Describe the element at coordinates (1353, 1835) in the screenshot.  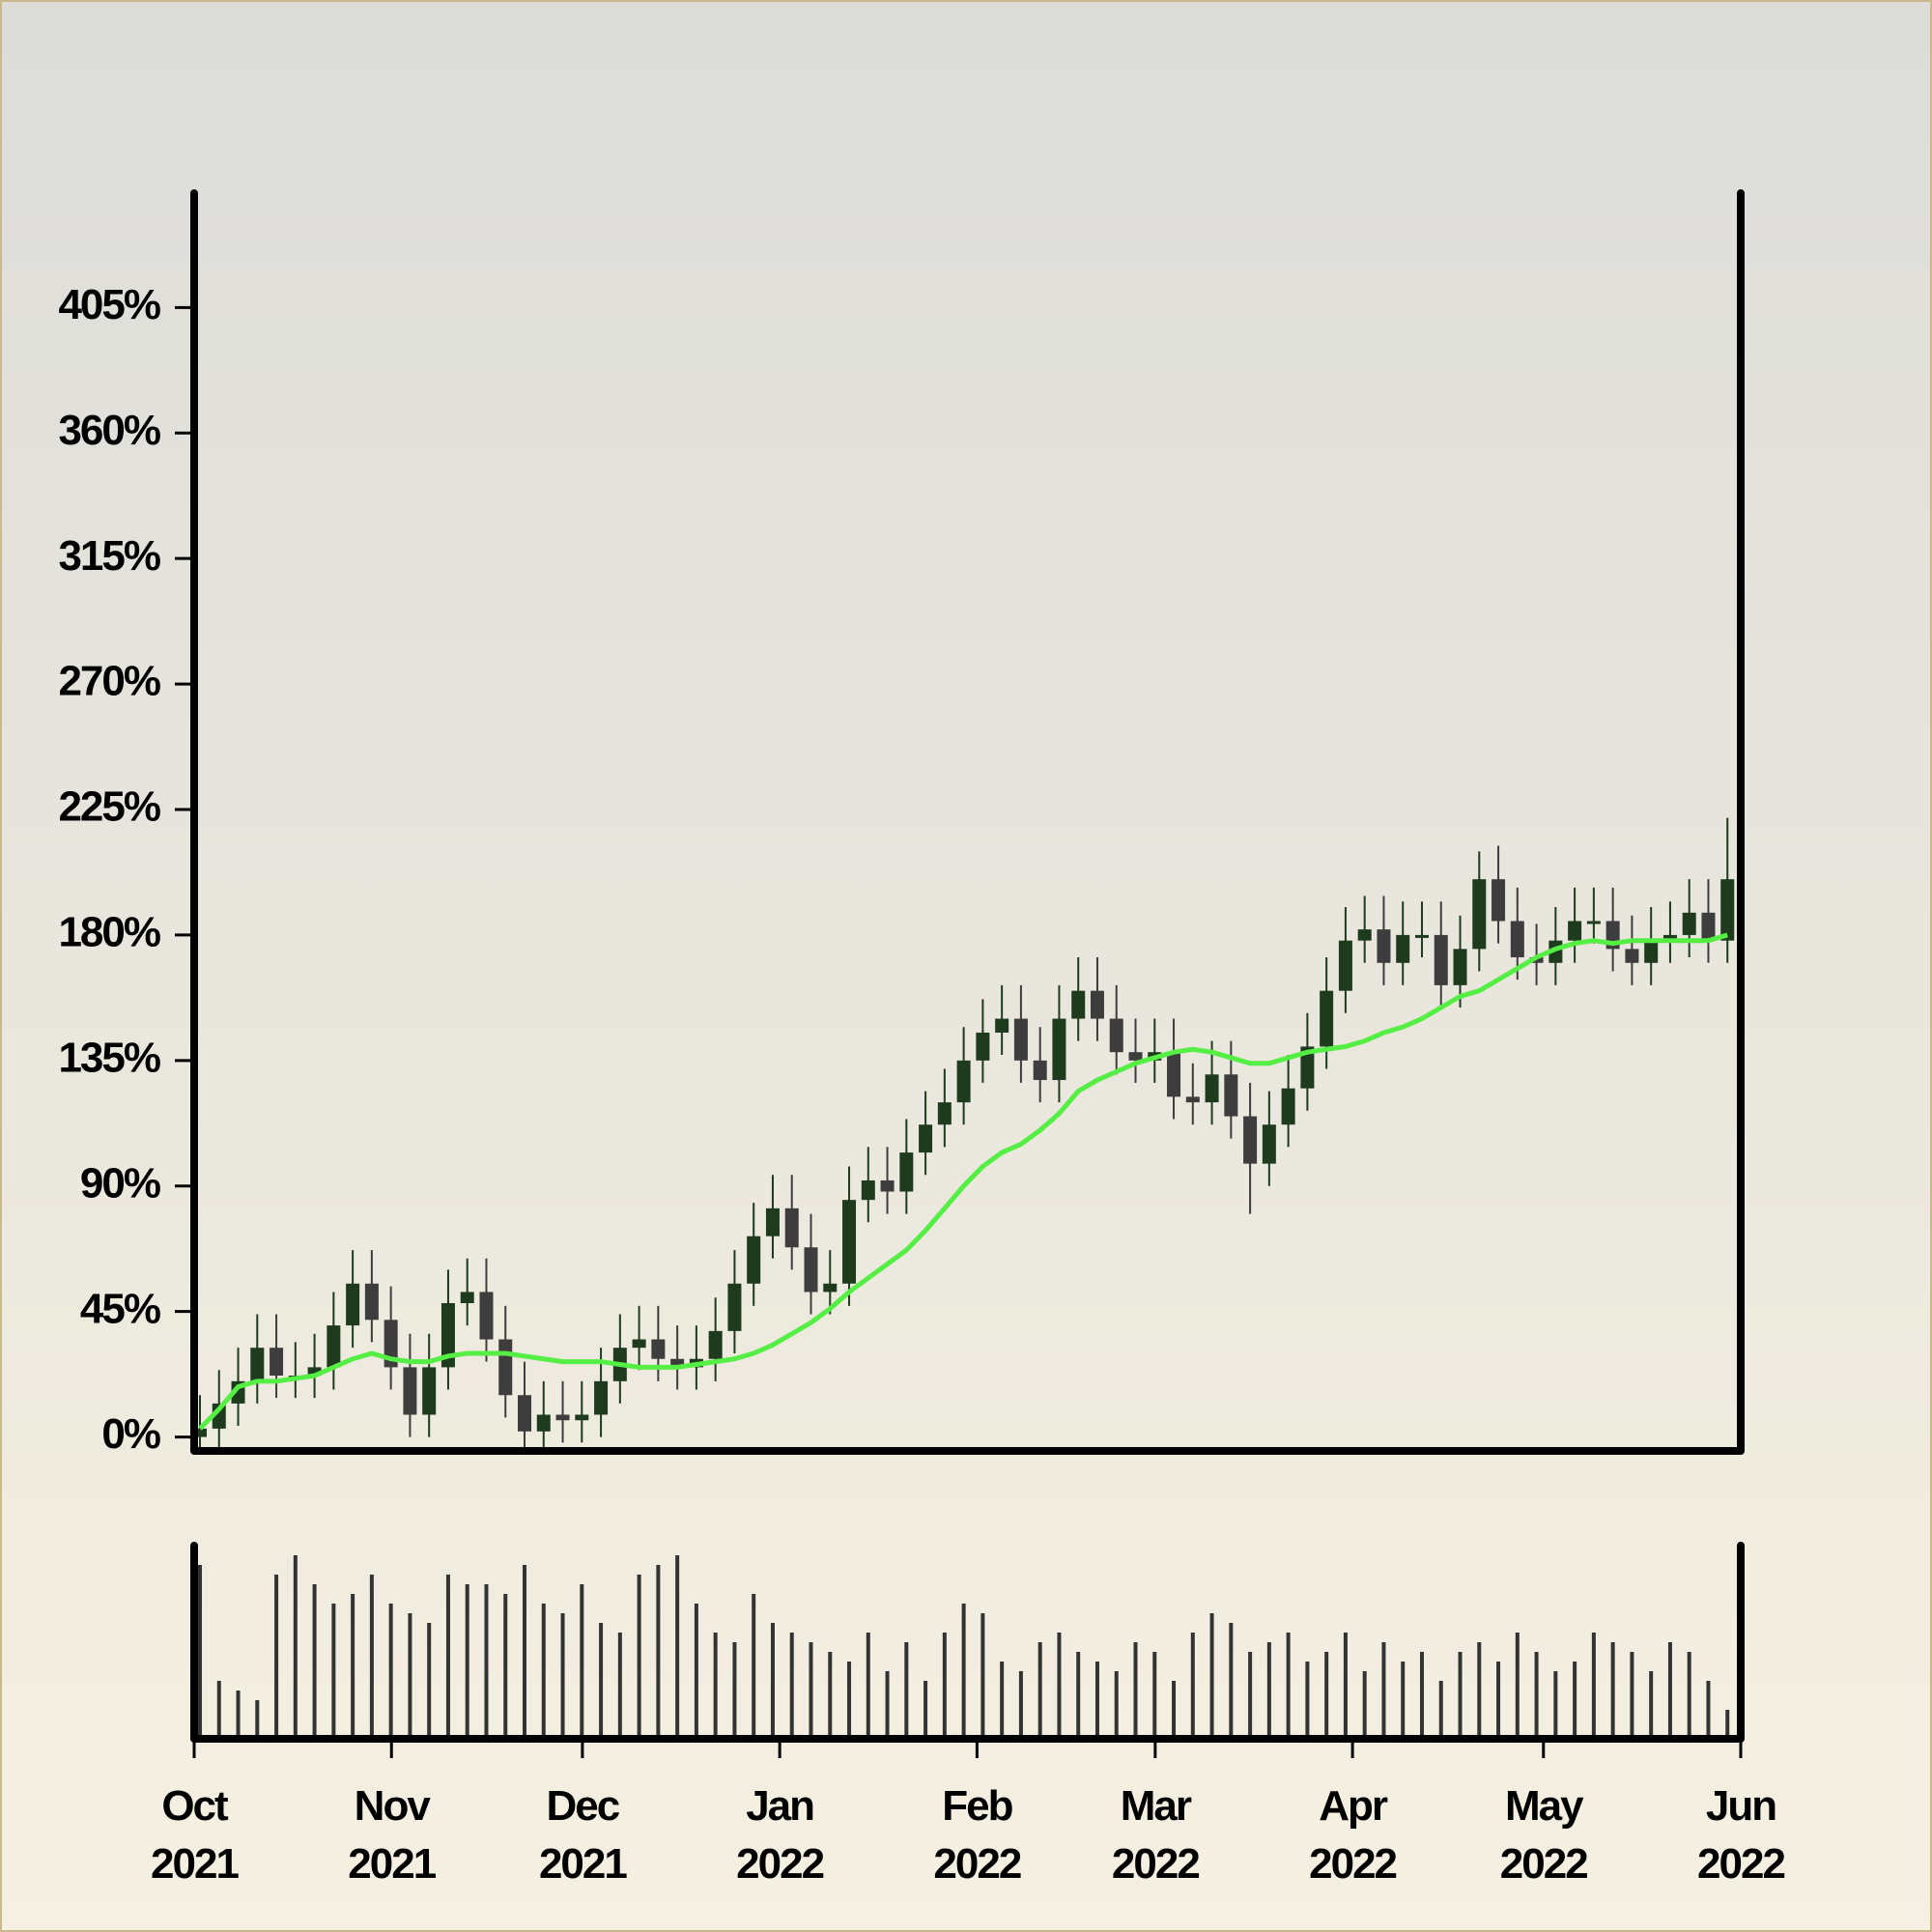
I see `x-tick-label: Apr 2022` at that location.